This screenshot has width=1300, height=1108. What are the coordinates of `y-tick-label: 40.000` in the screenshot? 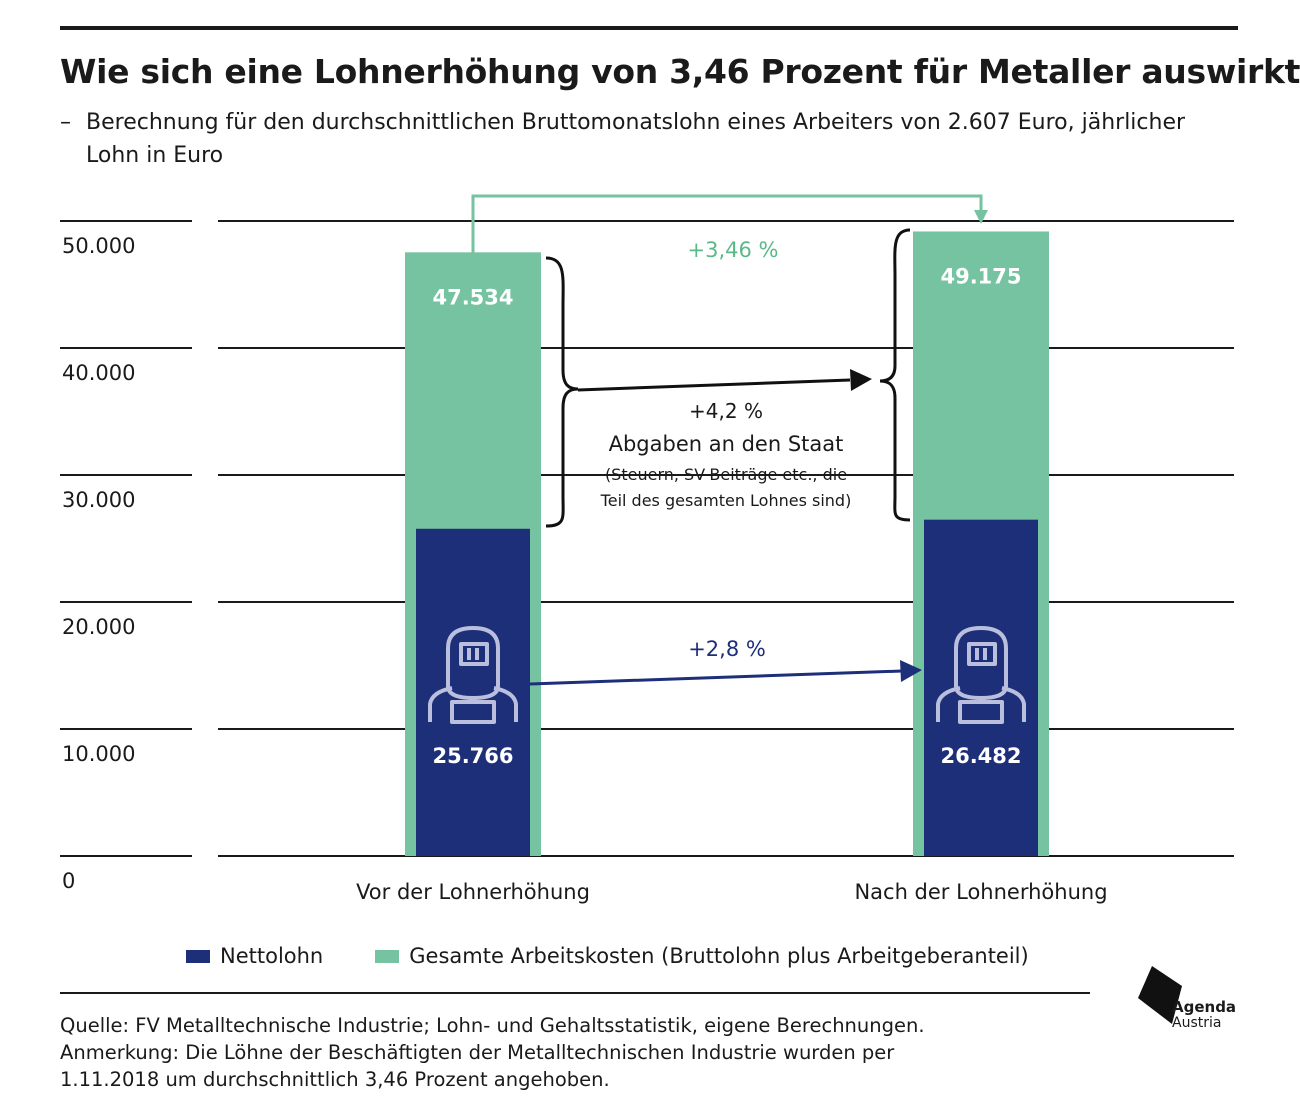 It's located at (98, 373).